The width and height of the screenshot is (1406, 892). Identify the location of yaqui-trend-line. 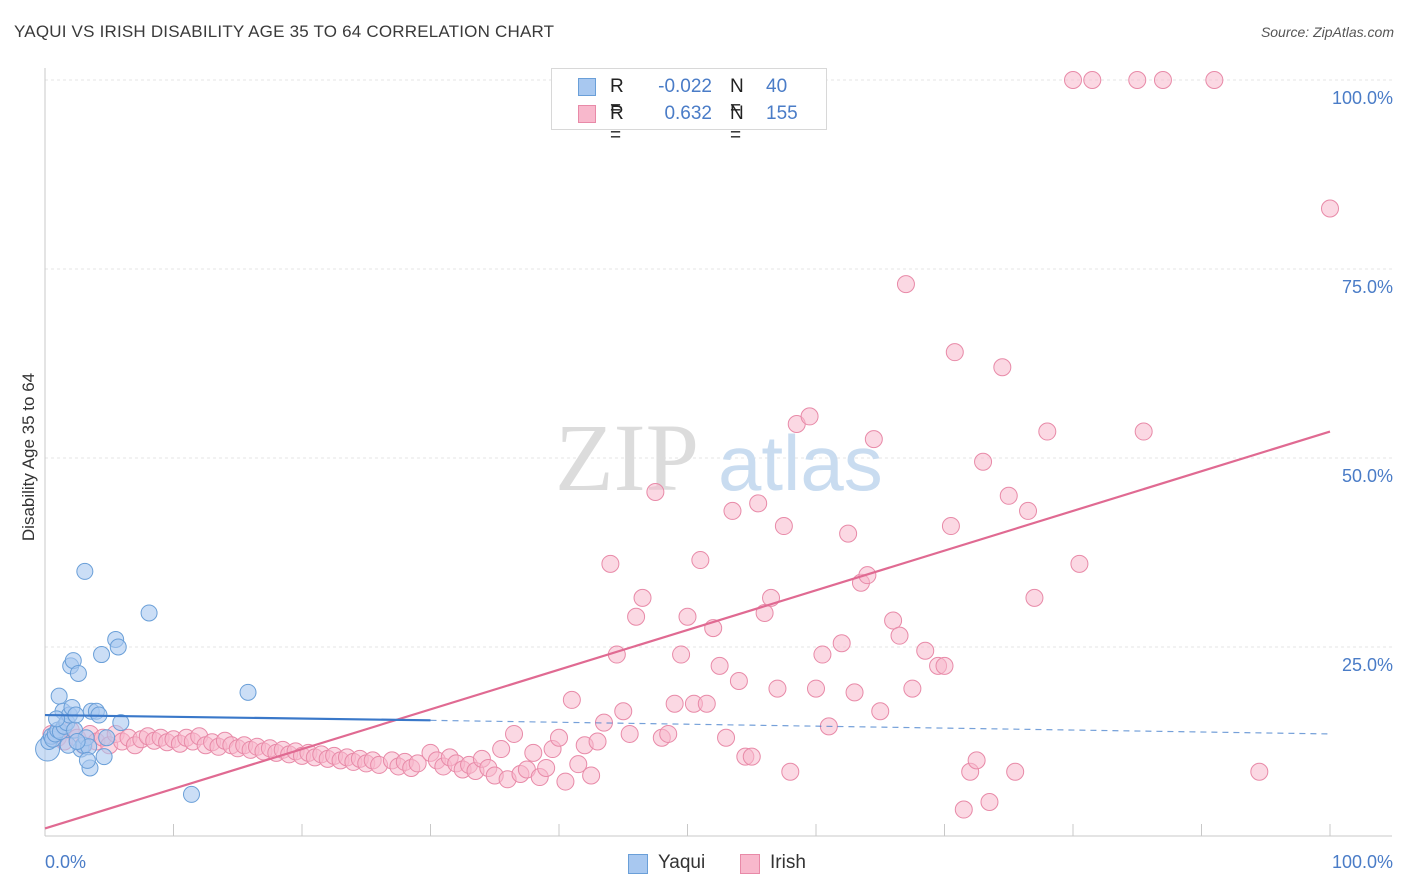
(237, 717).